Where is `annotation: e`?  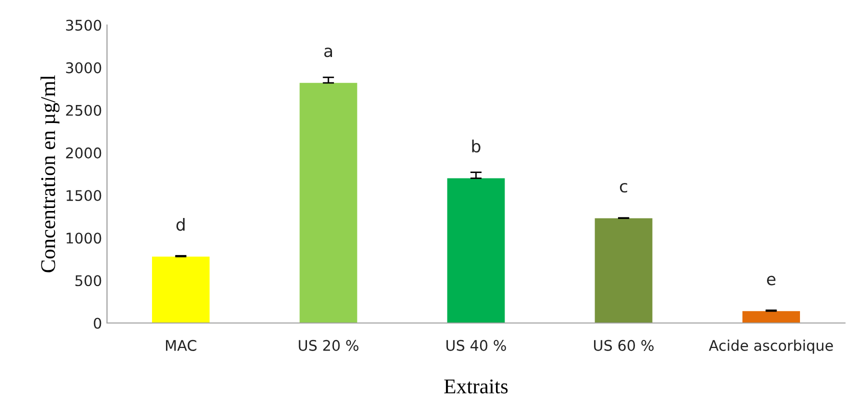 annotation: e is located at coordinates (771, 281).